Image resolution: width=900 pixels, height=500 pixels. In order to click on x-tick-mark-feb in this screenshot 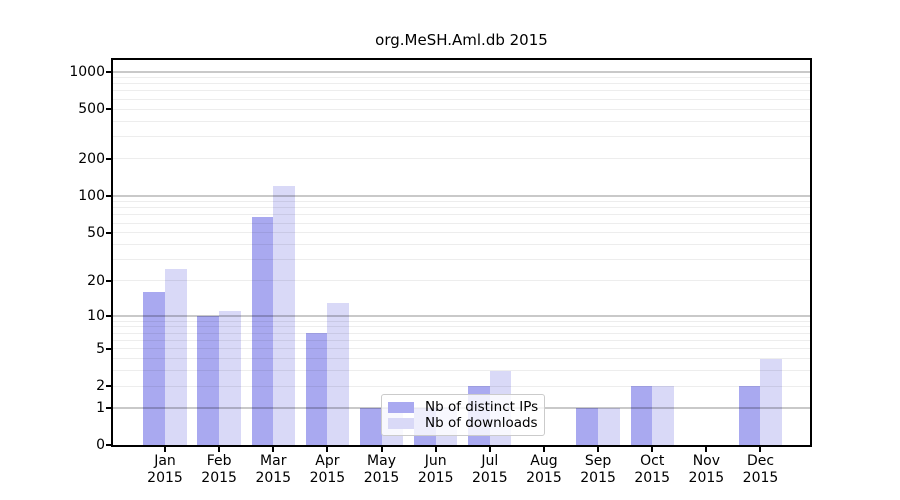, I will do `click(219, 449)`.